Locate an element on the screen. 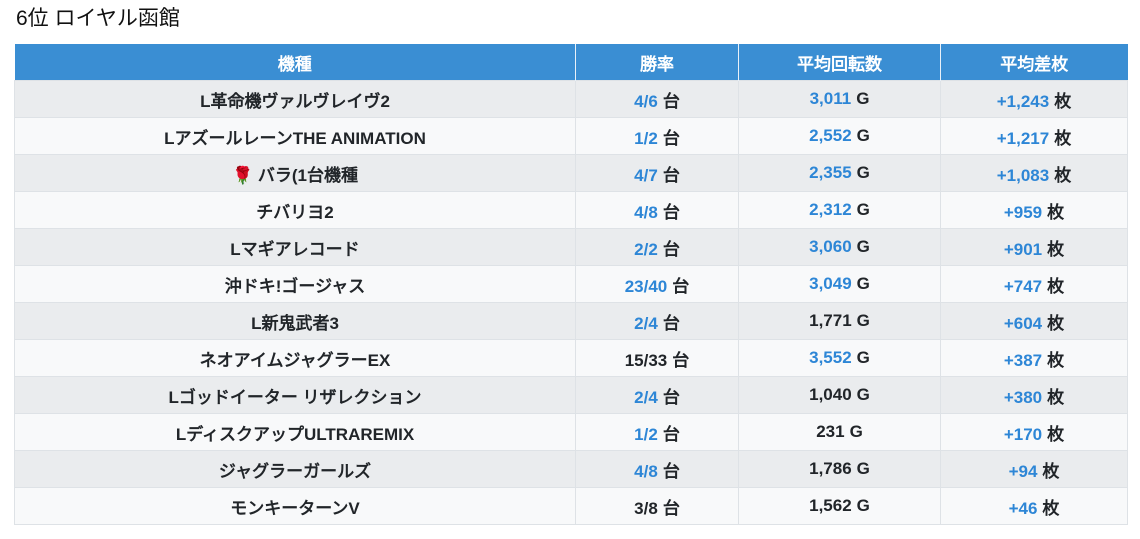  machine-name: ネオアイムジャグラーEX is located at coordinates (295, 360).